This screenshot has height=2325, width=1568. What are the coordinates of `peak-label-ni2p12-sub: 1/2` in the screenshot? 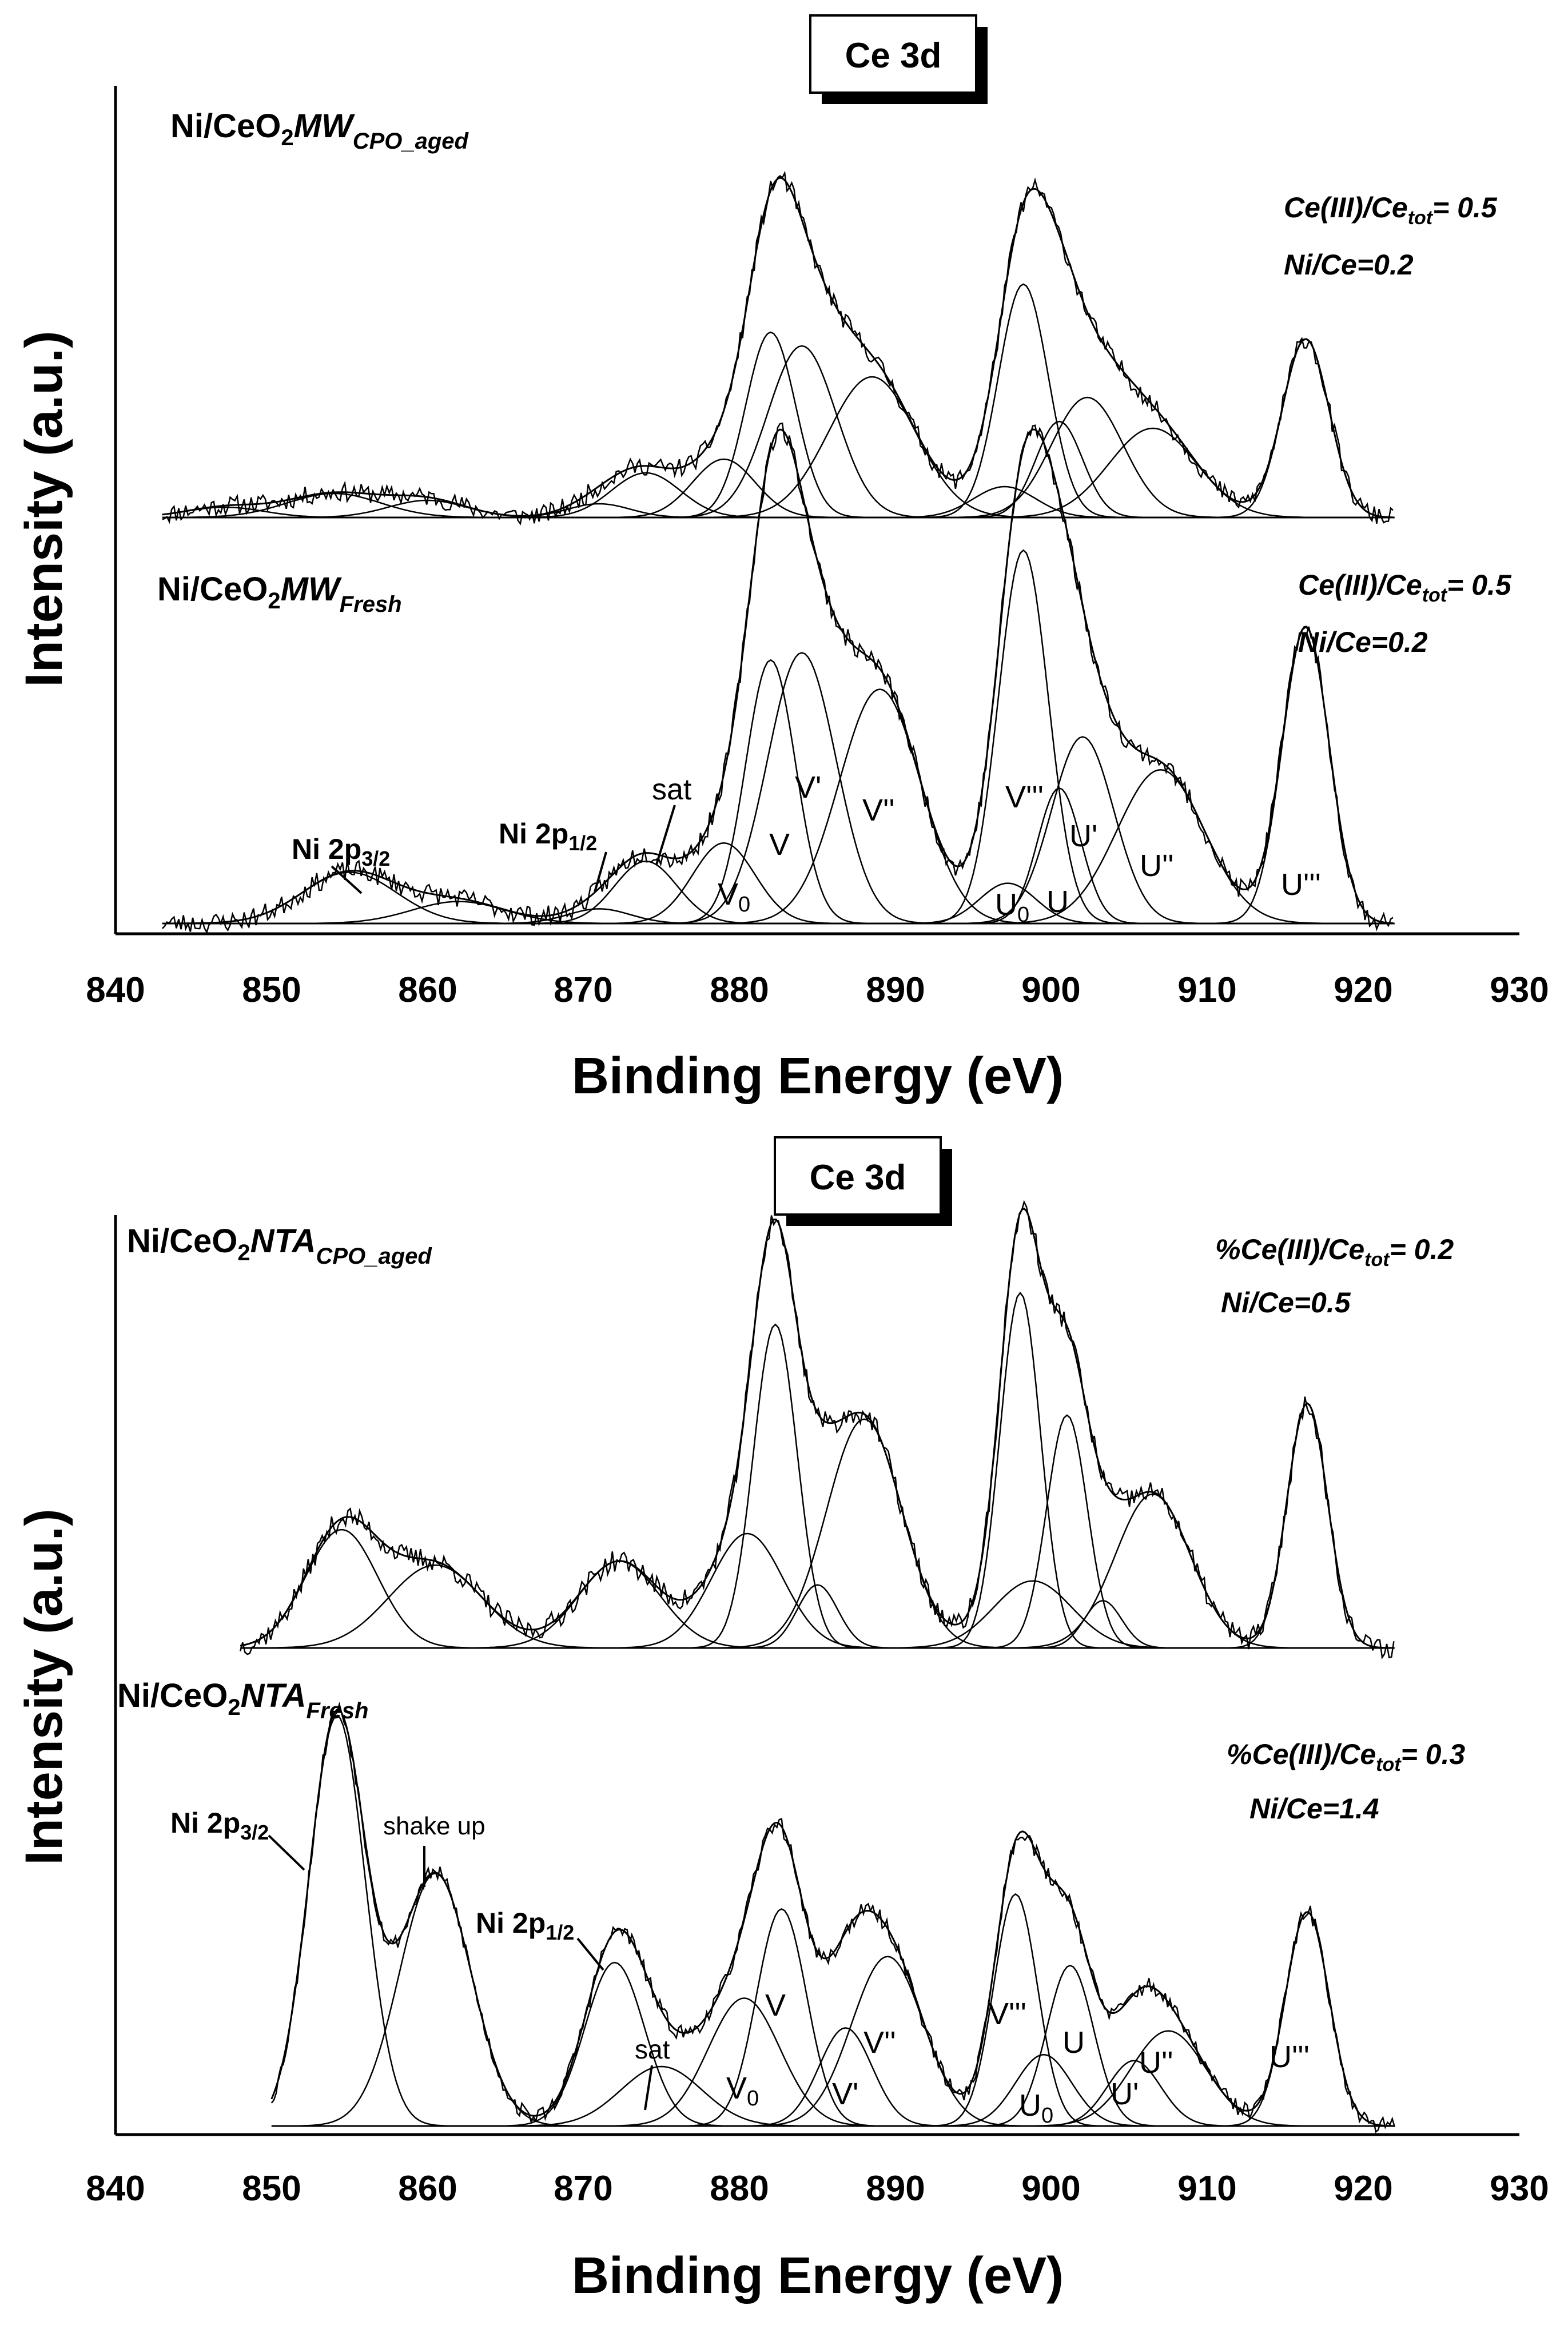 It's located at (560, 1932).